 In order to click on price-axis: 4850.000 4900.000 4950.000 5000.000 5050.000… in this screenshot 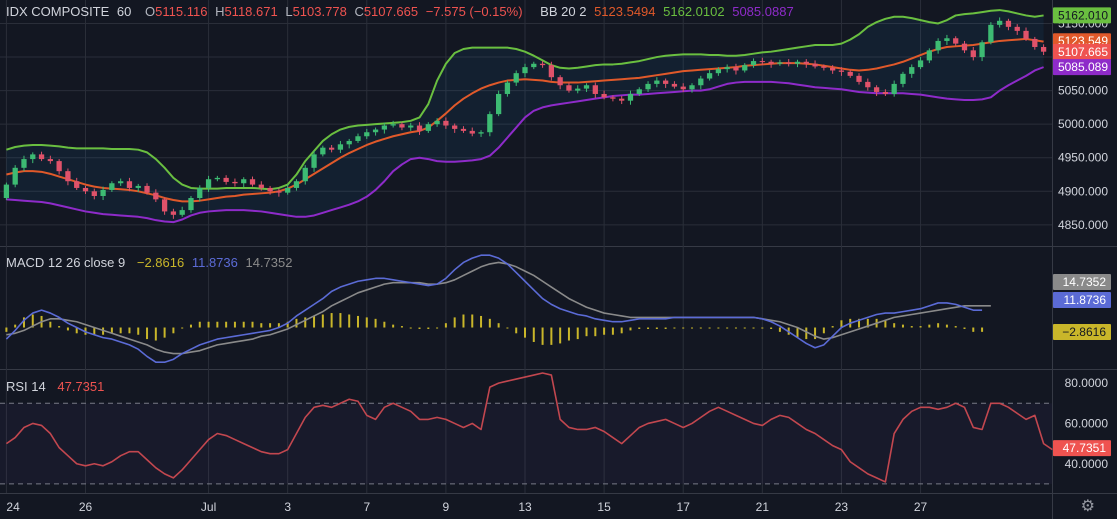, I will do `click(1082, 239)`.